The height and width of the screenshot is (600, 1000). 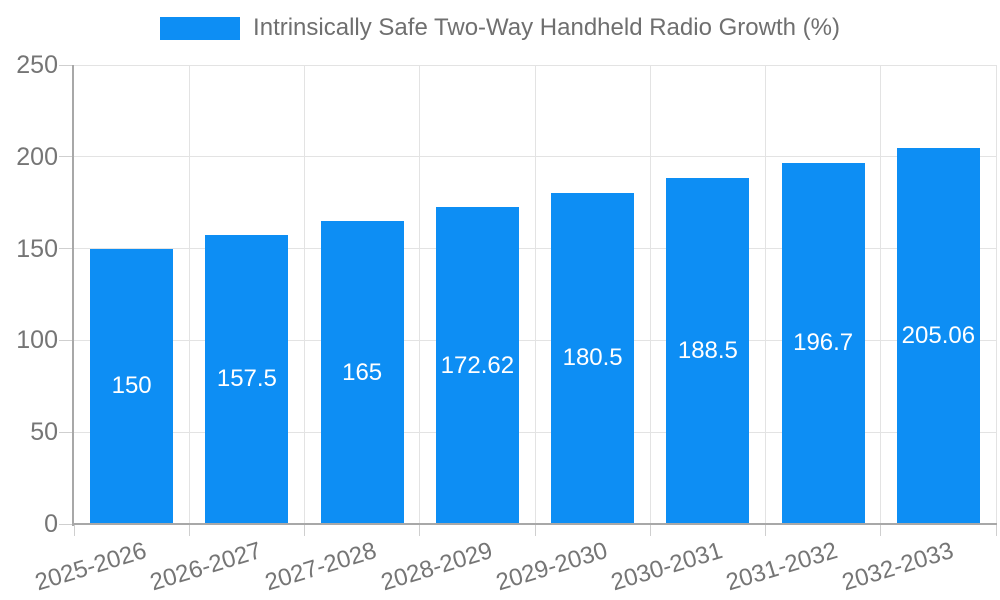 I want to click on x-axis-label: 2031-2032, so click(x=782, y=567).